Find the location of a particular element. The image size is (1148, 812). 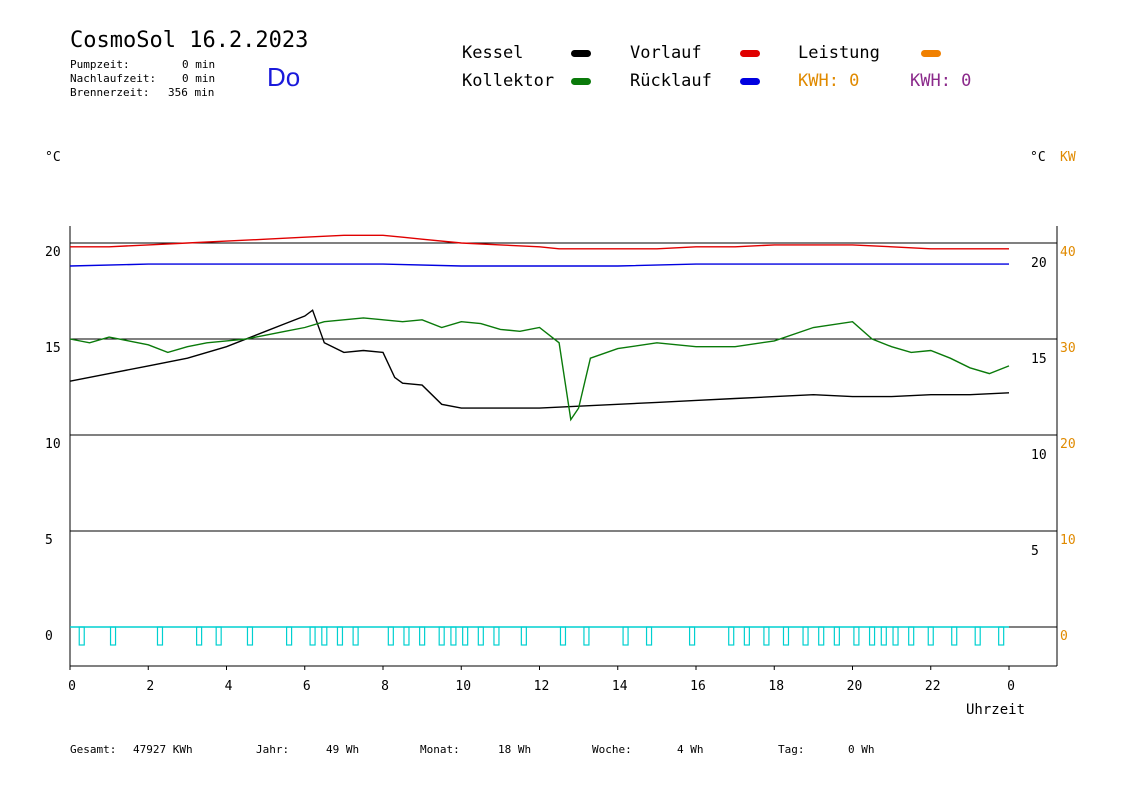

x-axis-label: Uhrzeit is located at coordinates (995, 710).